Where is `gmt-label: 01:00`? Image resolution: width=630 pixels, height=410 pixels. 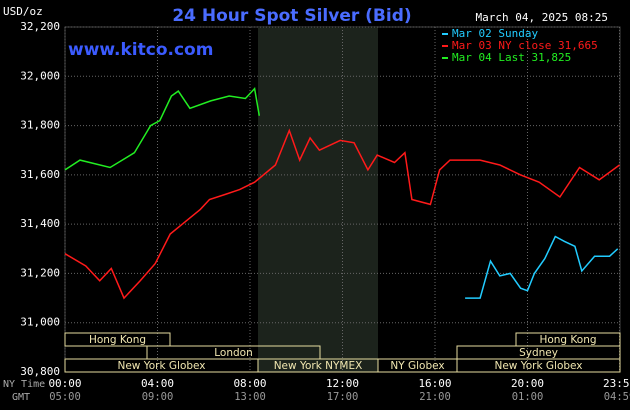 gmt-label: 01:00 is located at coordinates (528, 397).